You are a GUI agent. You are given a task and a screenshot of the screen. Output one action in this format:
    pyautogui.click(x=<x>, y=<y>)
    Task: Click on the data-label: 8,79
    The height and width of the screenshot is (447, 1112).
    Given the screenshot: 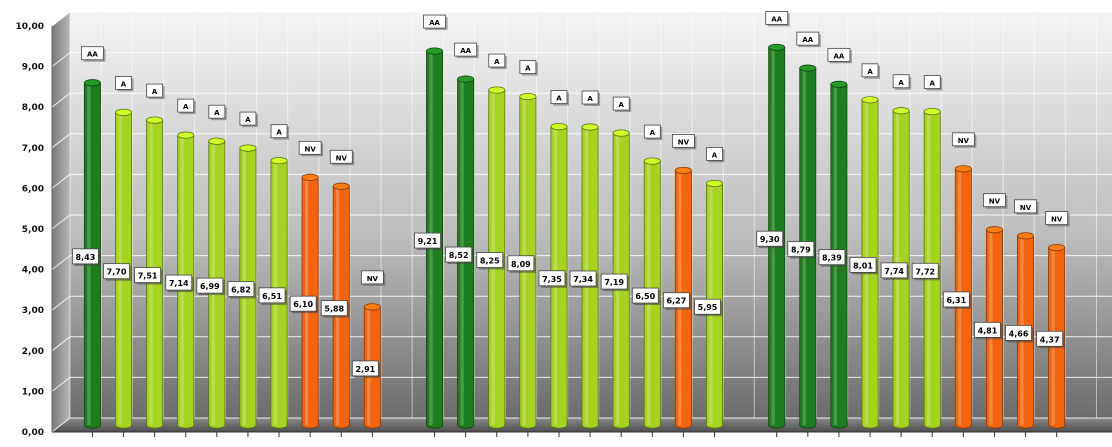 What is the action you would take?
    pyautogui.click(x=801, y=250)
    